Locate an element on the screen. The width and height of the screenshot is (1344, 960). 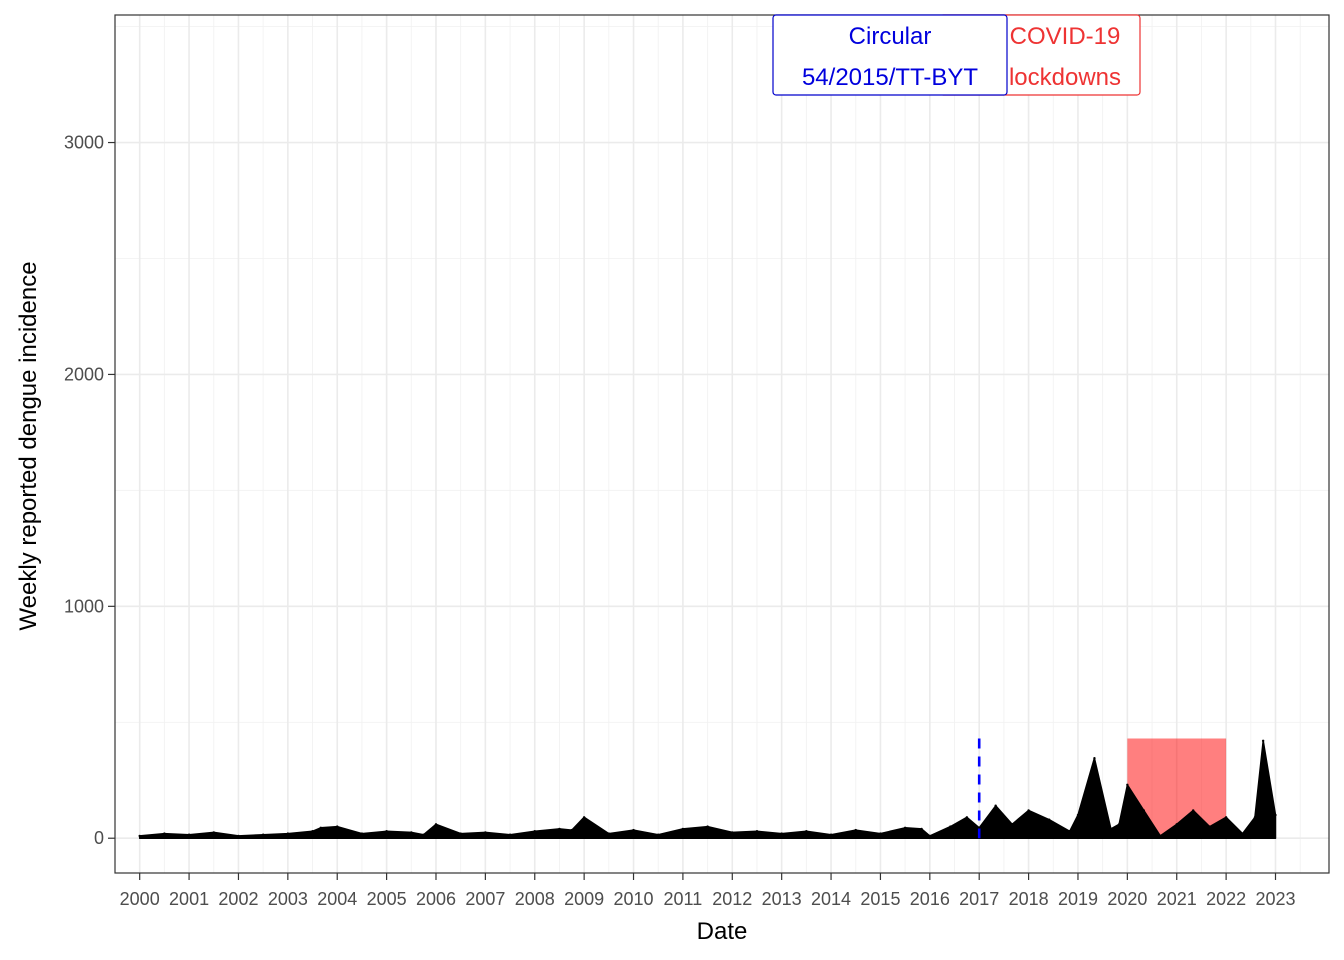
circular-label-line1: Circular is located at coordinates (890, 36).